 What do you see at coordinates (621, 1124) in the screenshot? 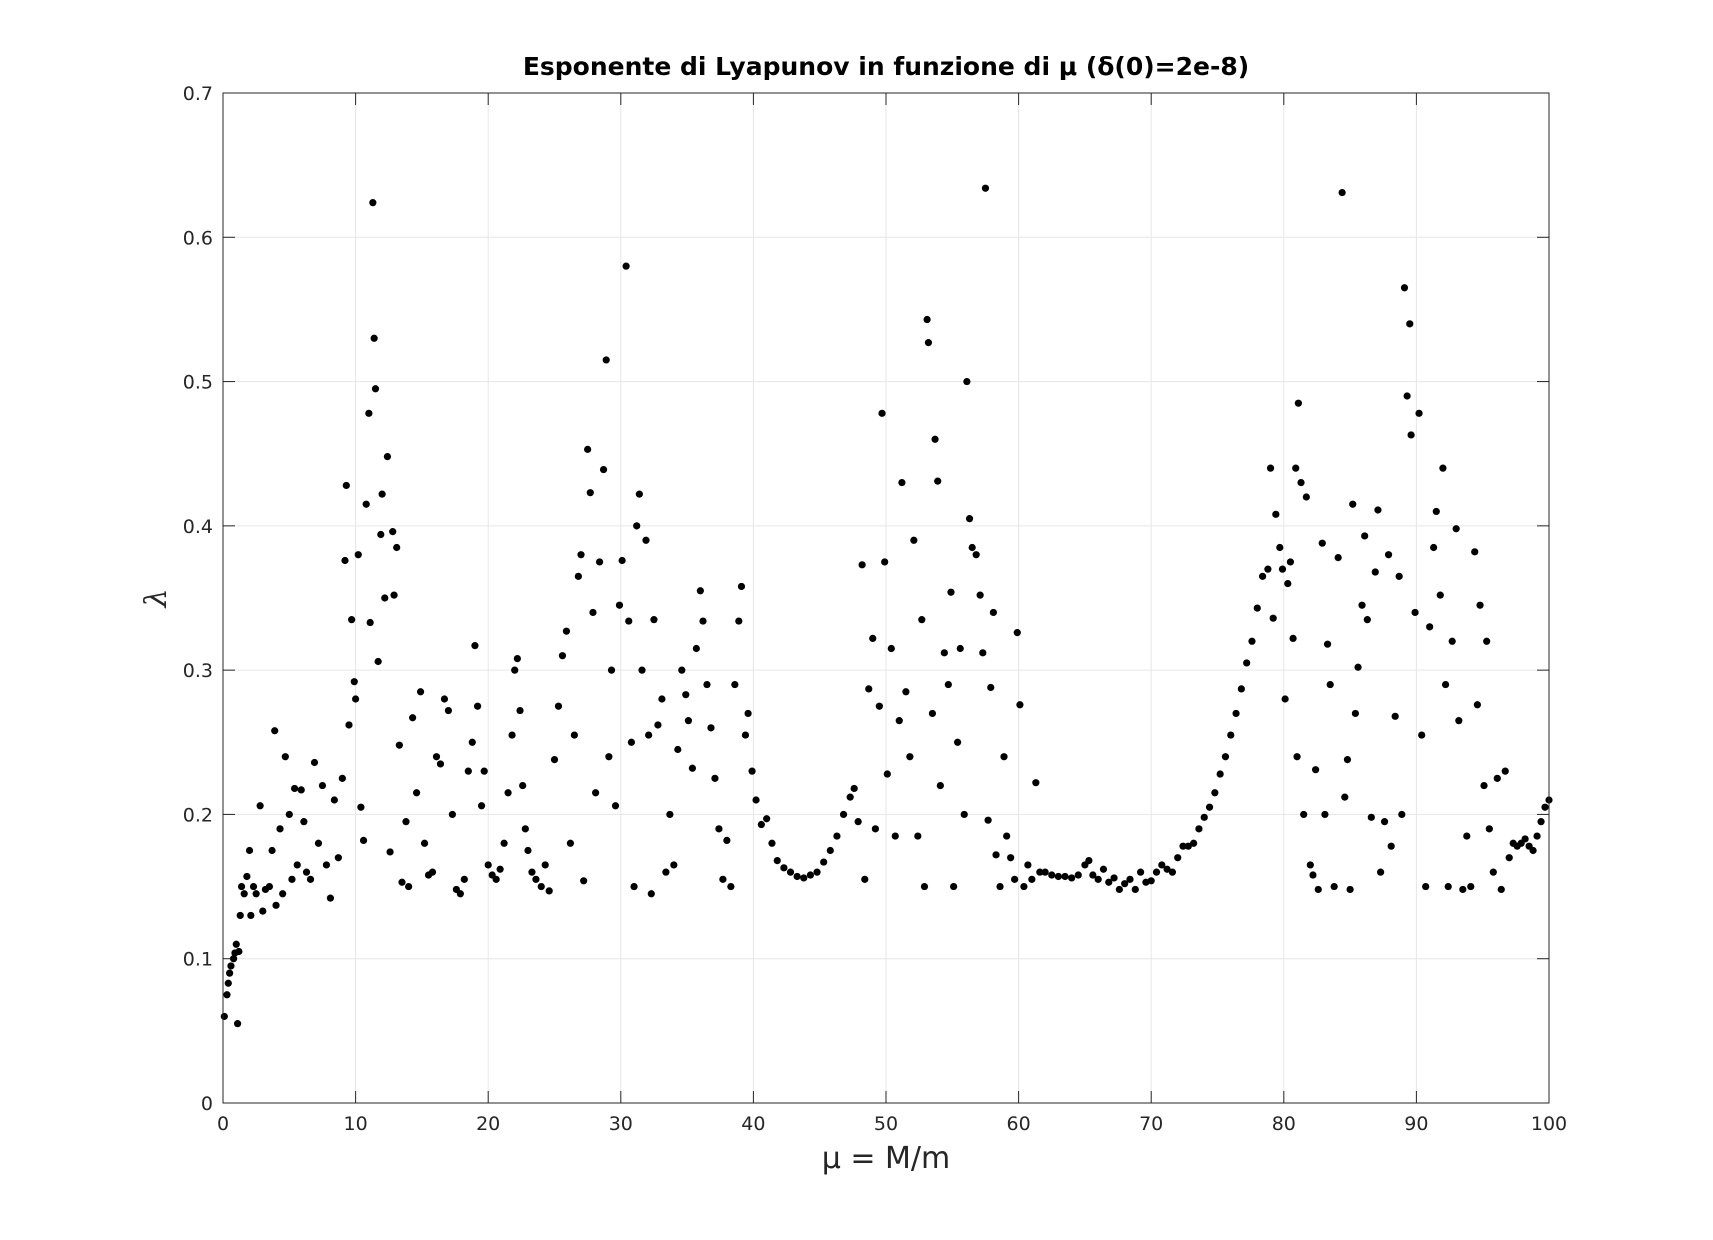
I see `x-tick-label: 30` at bounding box center [621, 1124].